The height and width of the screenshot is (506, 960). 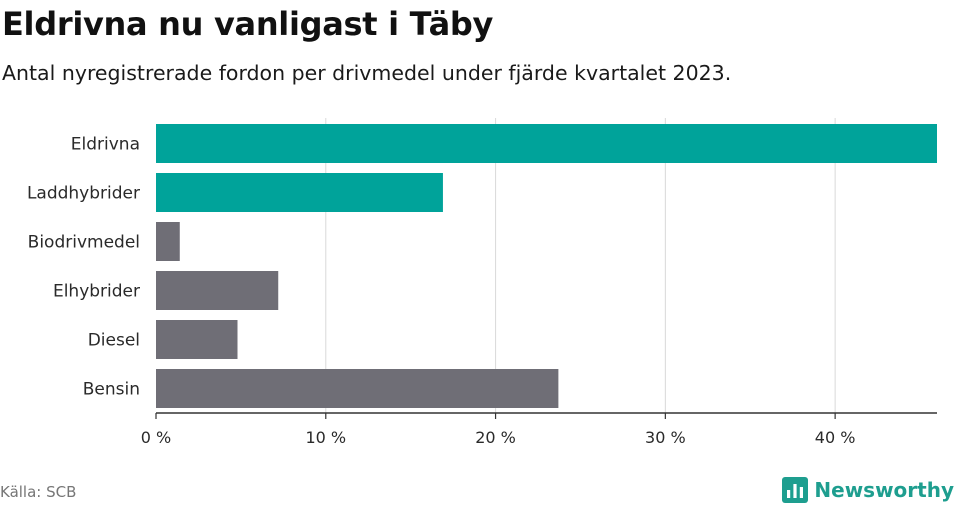 I want to click on brand-name: Newsworthy, so click(x=884, y=490).